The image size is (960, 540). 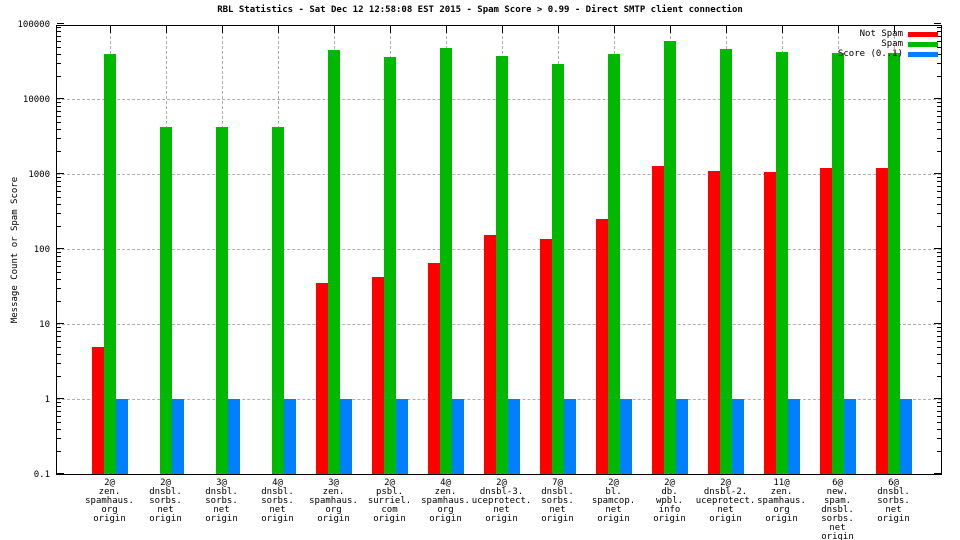 I want to click on x-category-label: 2@ dnsbl-2. uceprotect. net origin, so click(x=725, y=501).